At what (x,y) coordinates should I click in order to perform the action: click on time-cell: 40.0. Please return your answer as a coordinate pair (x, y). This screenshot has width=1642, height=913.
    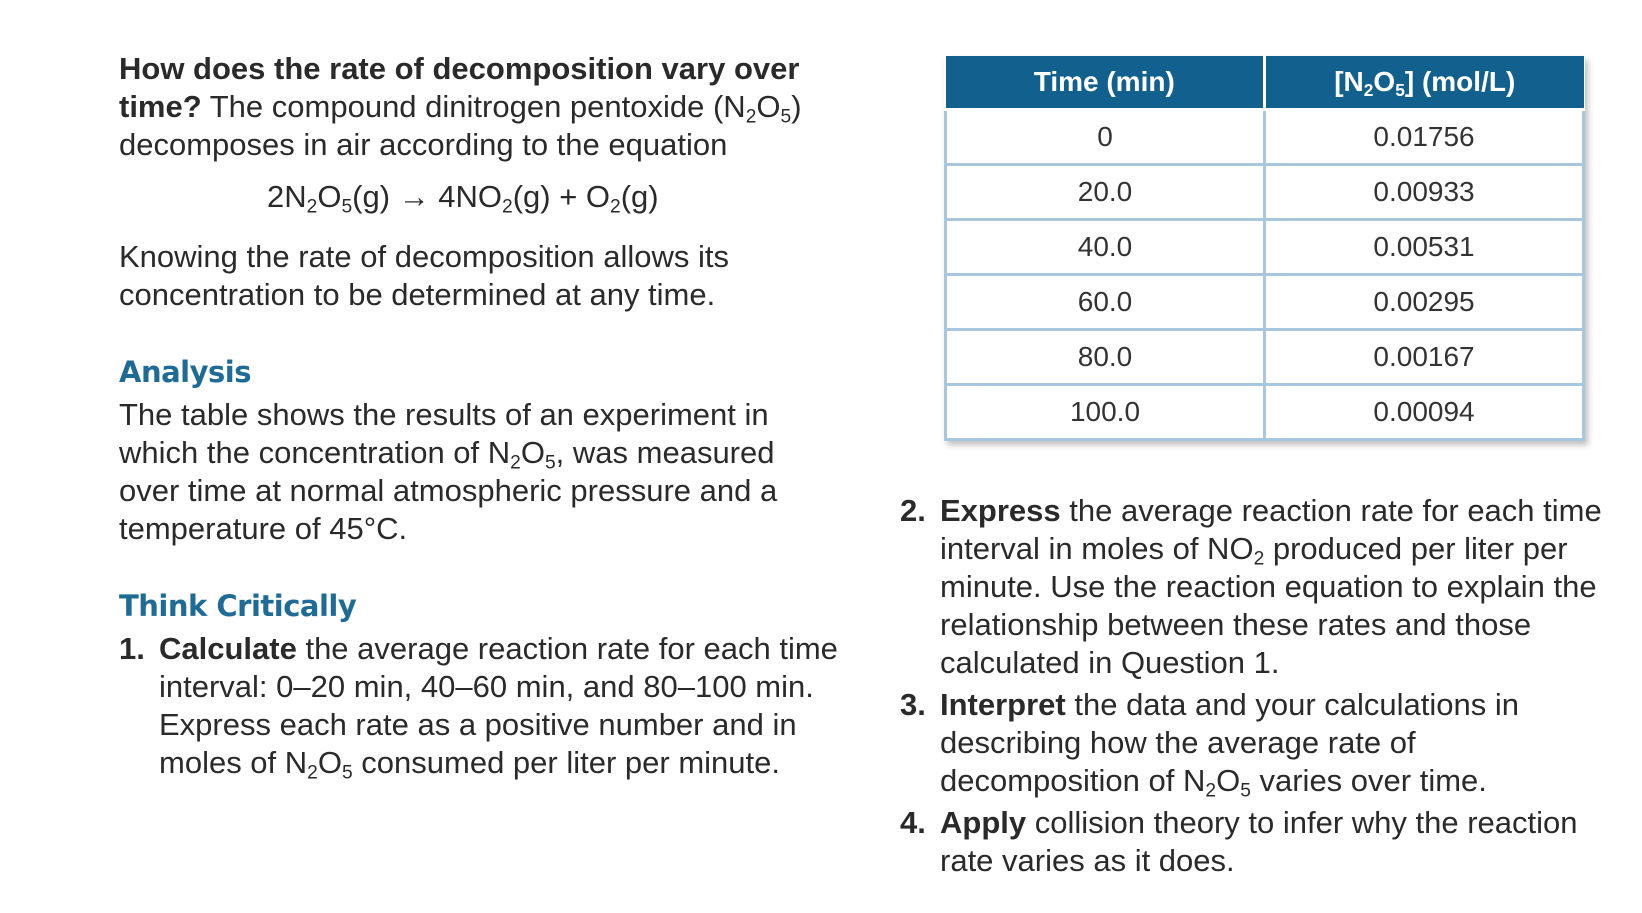
    Looking at the image, I should click on (1105, 247).